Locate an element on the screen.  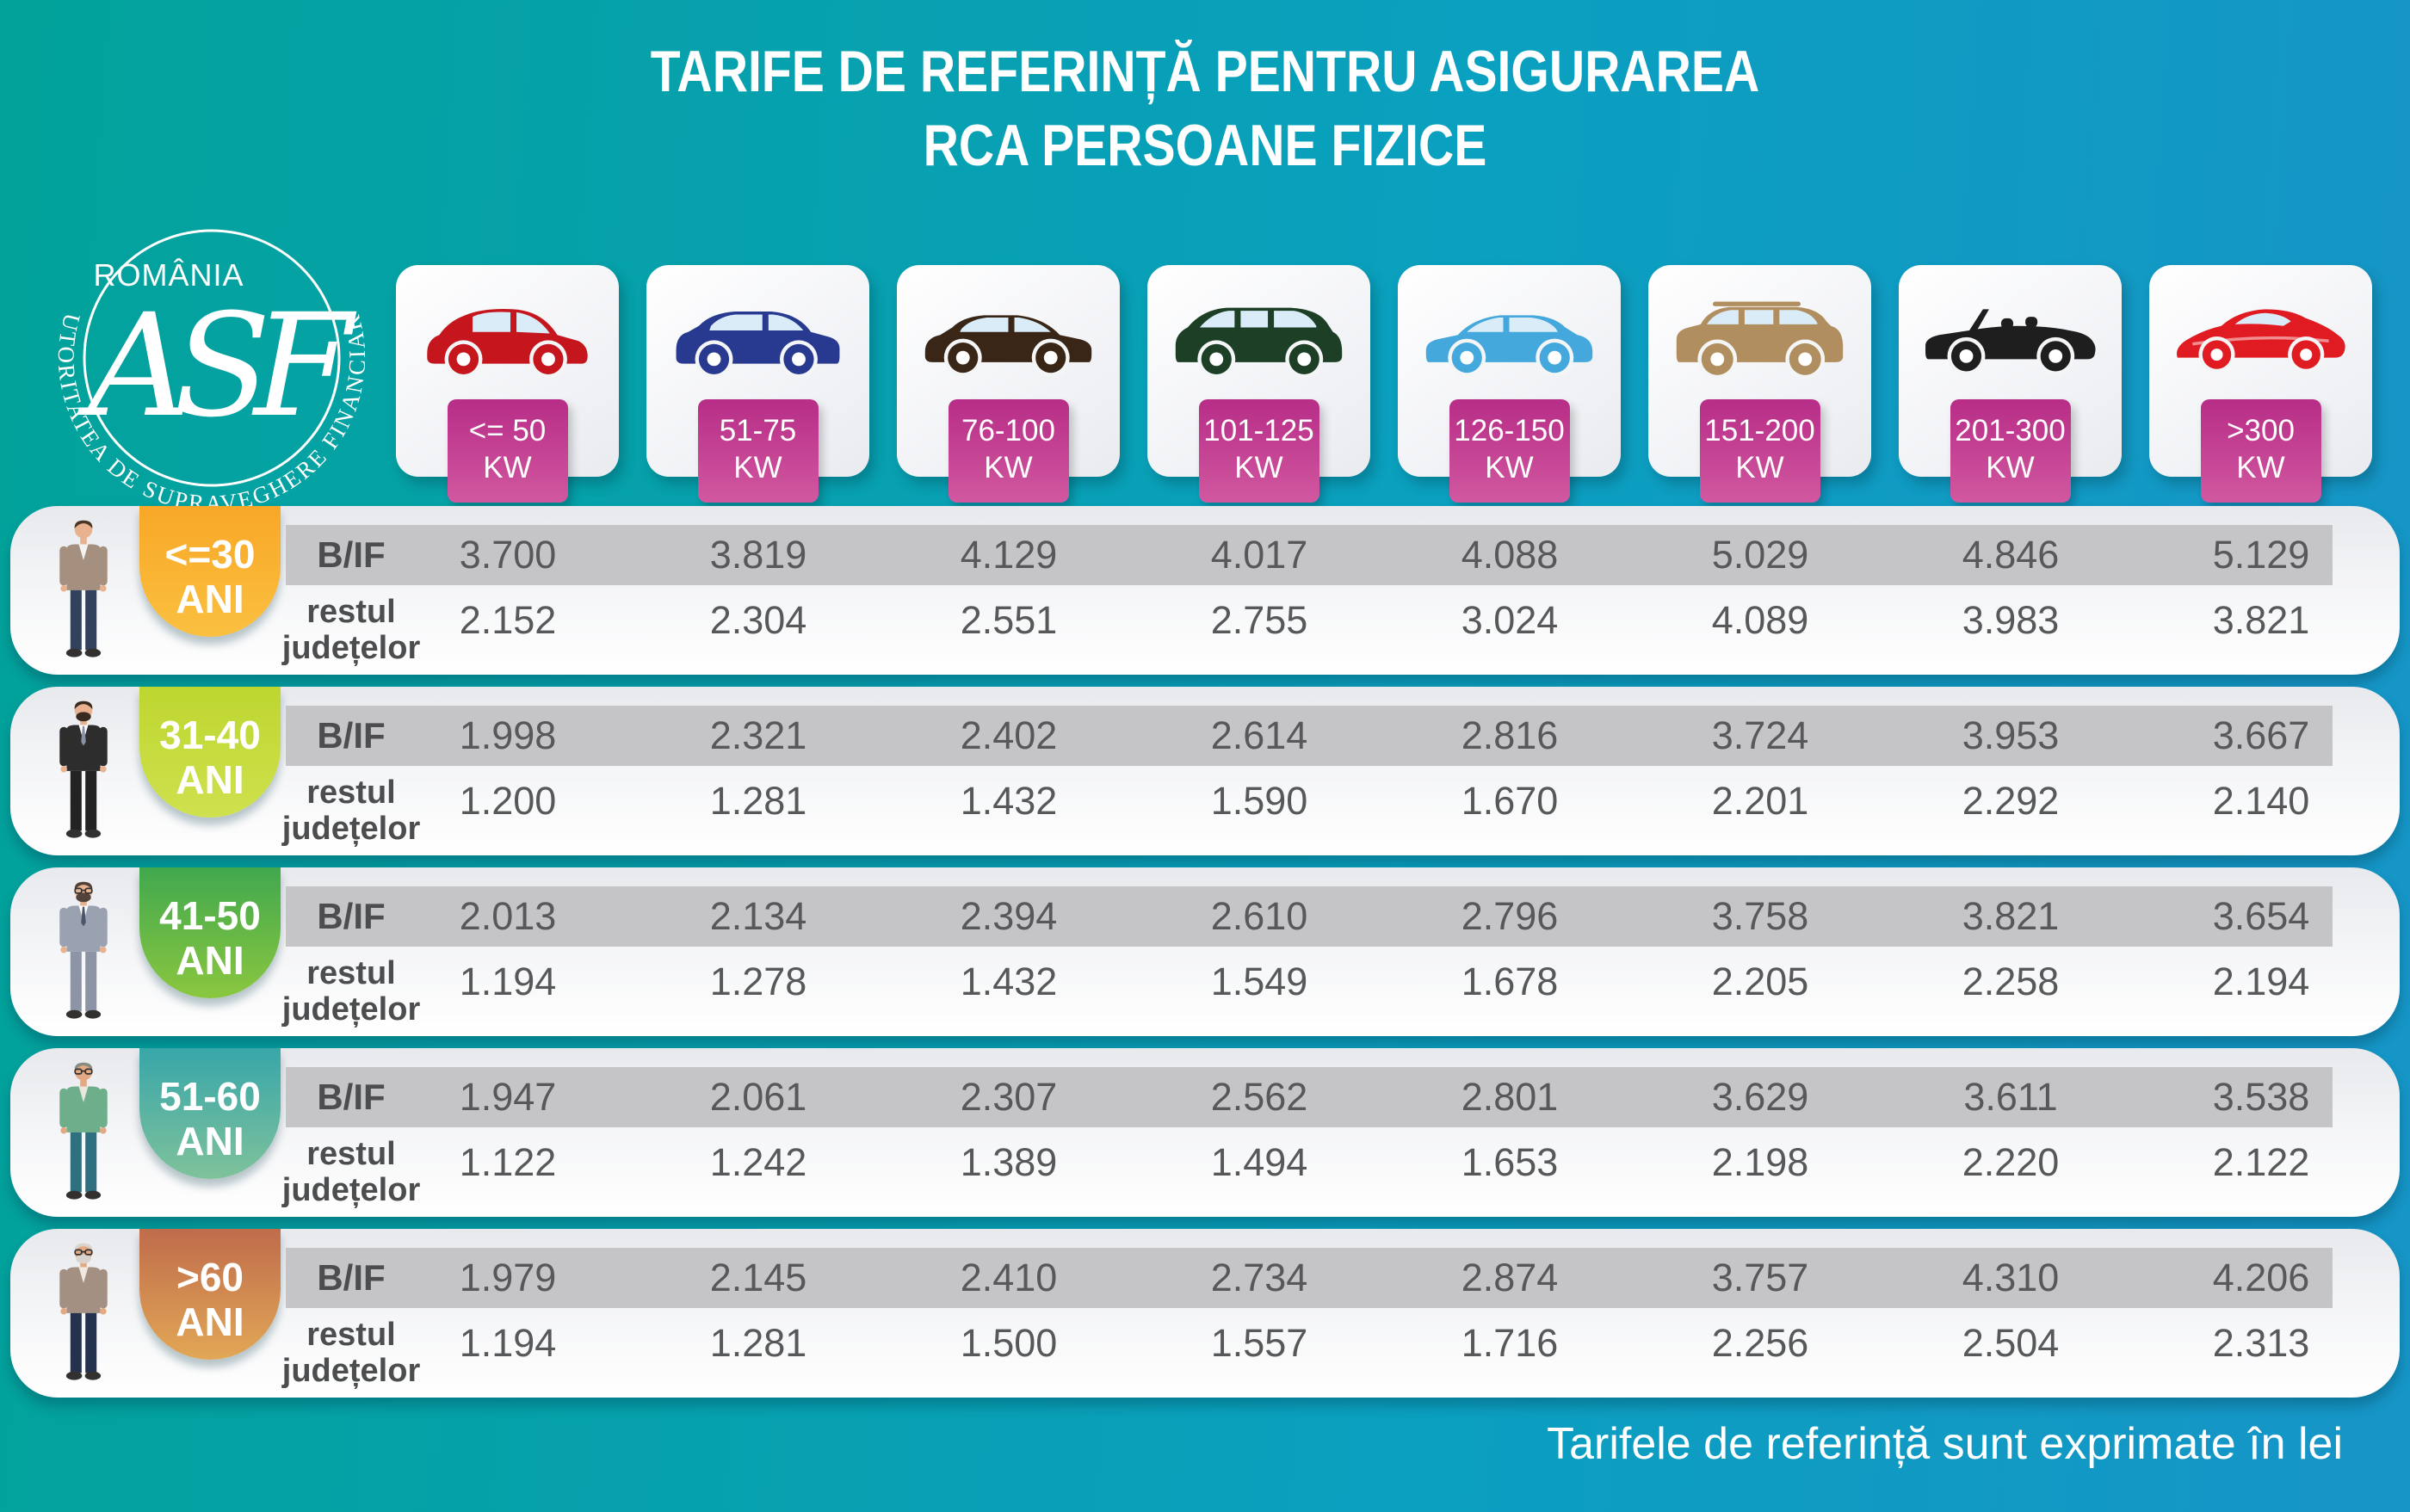
tariff-value-bif: 2.562 is located at coordinates (1259, 1097).